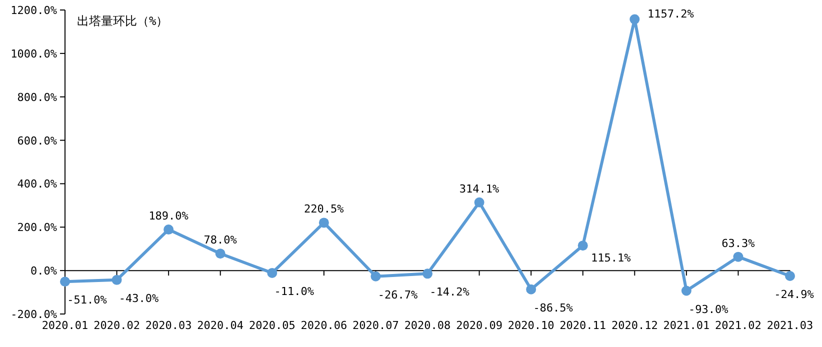 This screenshot has height=347, width=822. Describe the element at coordinates (479, 189) in the screenshot. I see `data-label: 314.1%` at that location.